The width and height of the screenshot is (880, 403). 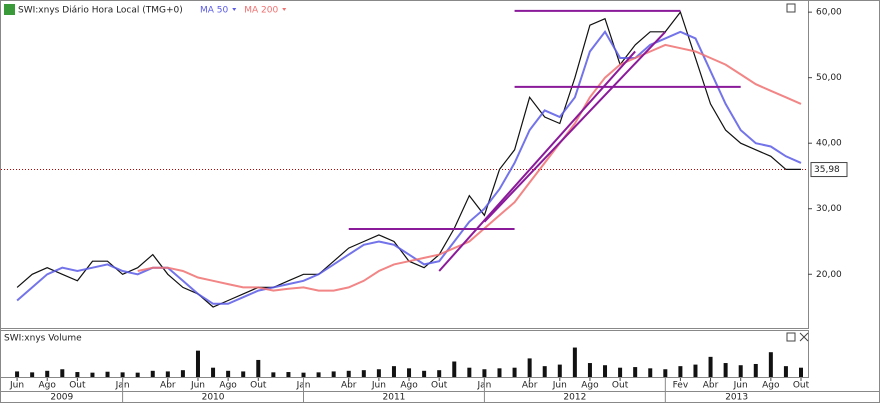 I want to click on last-price-label: 35,98, so click(x=827, y=170).